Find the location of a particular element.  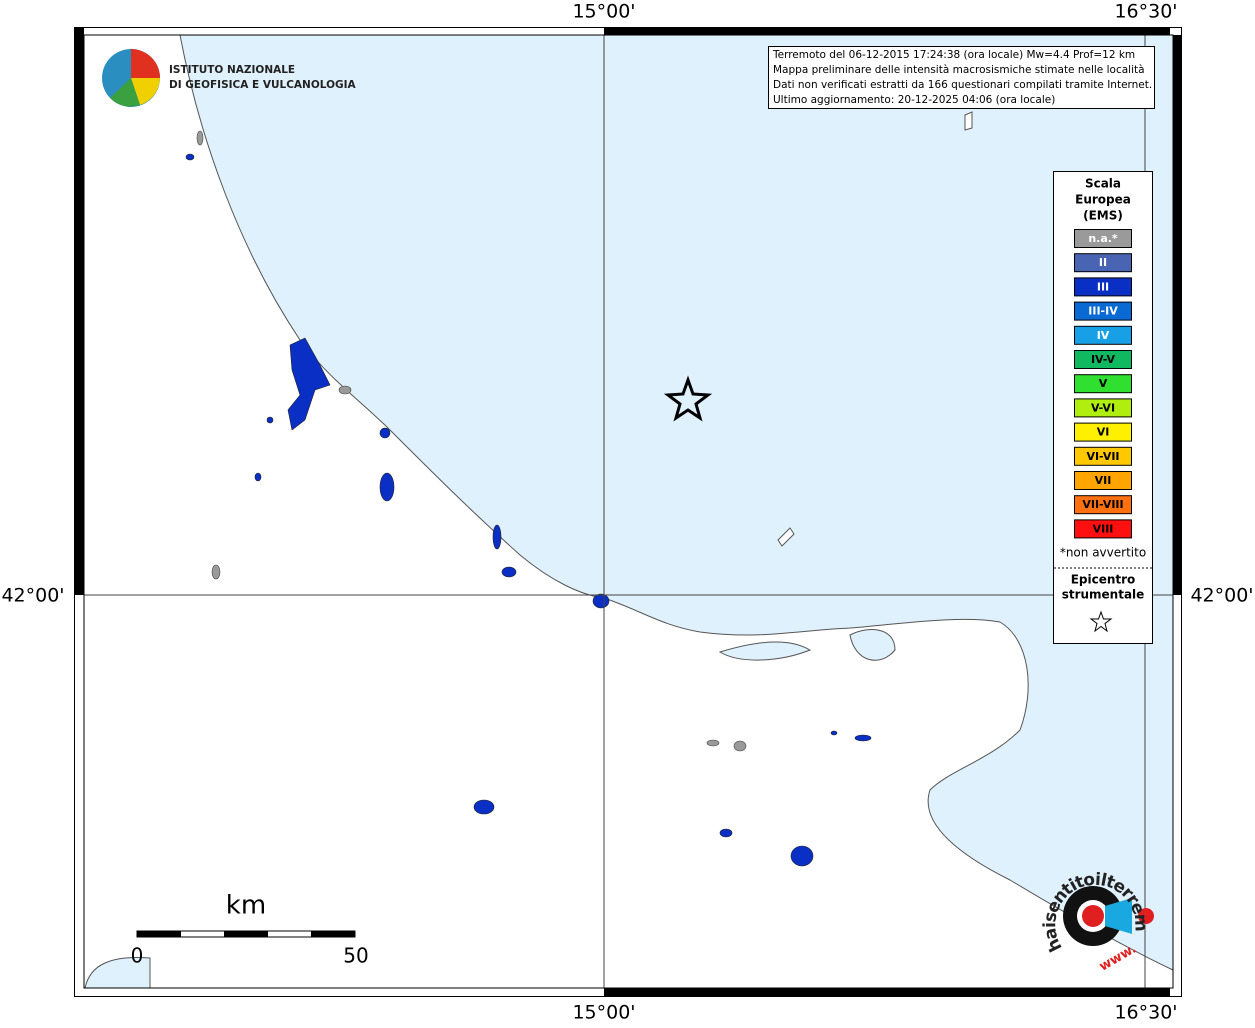

gulf is located at coordinates (117, 972).